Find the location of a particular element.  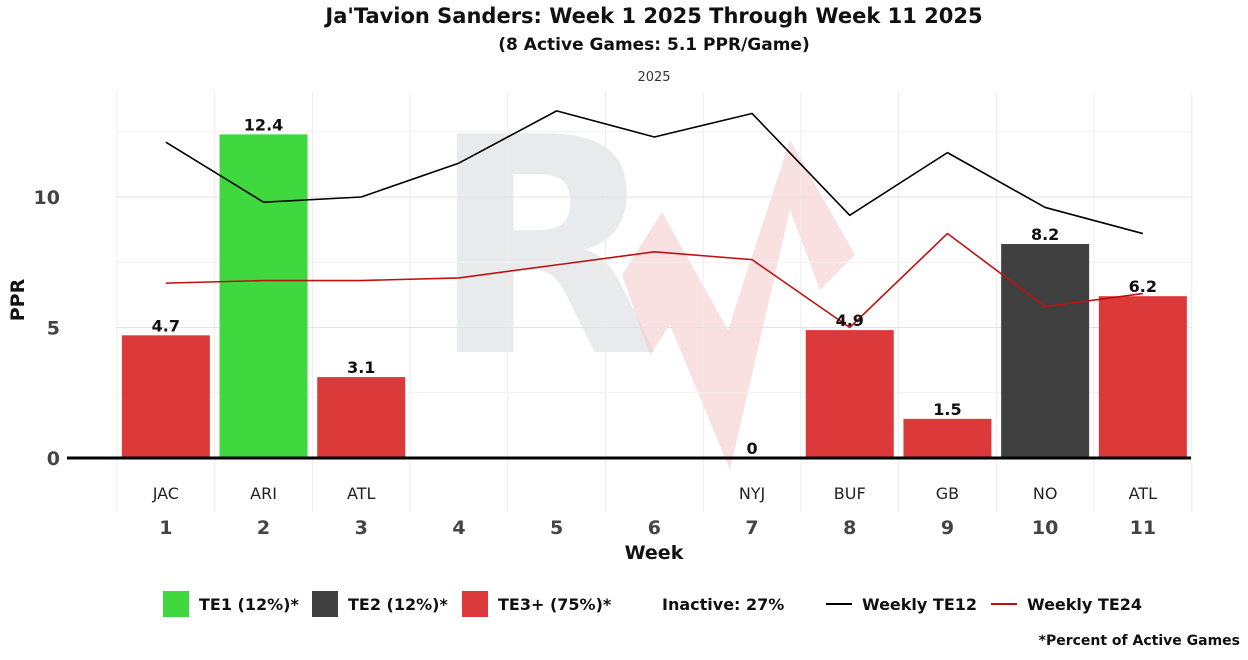

svg-text: R is located at coordinates (544, 248).